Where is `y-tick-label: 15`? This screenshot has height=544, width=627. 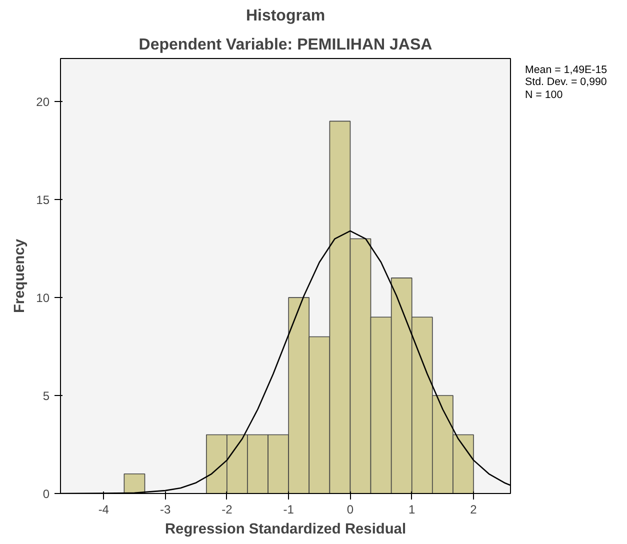 y-tick-label: 15 is located at coordinates (43, 200).